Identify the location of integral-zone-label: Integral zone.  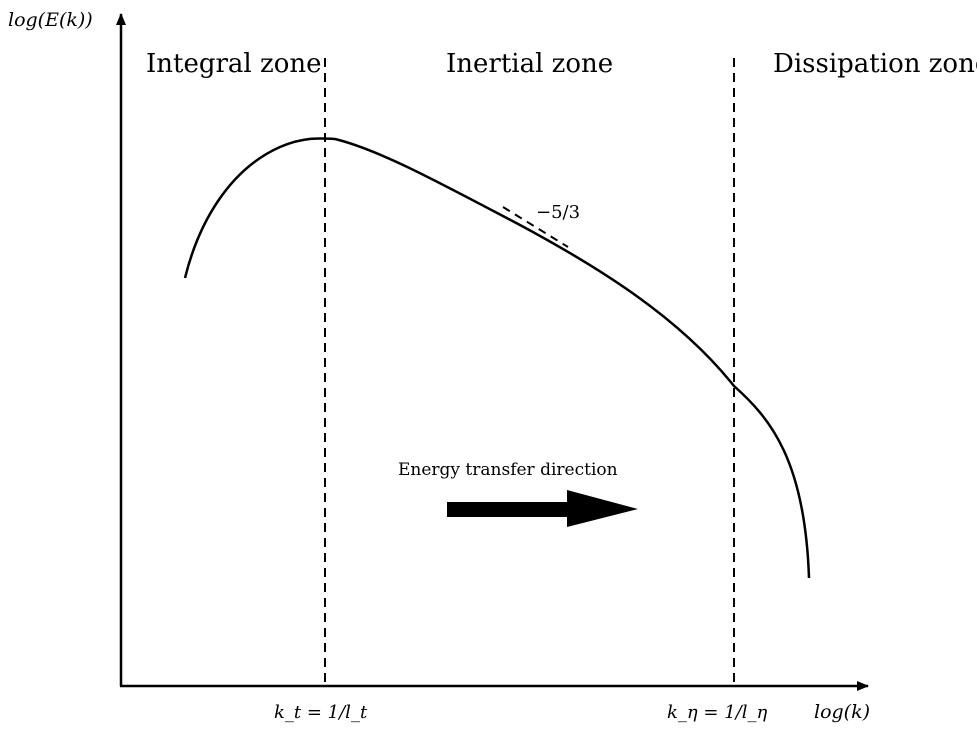
(234, 64).